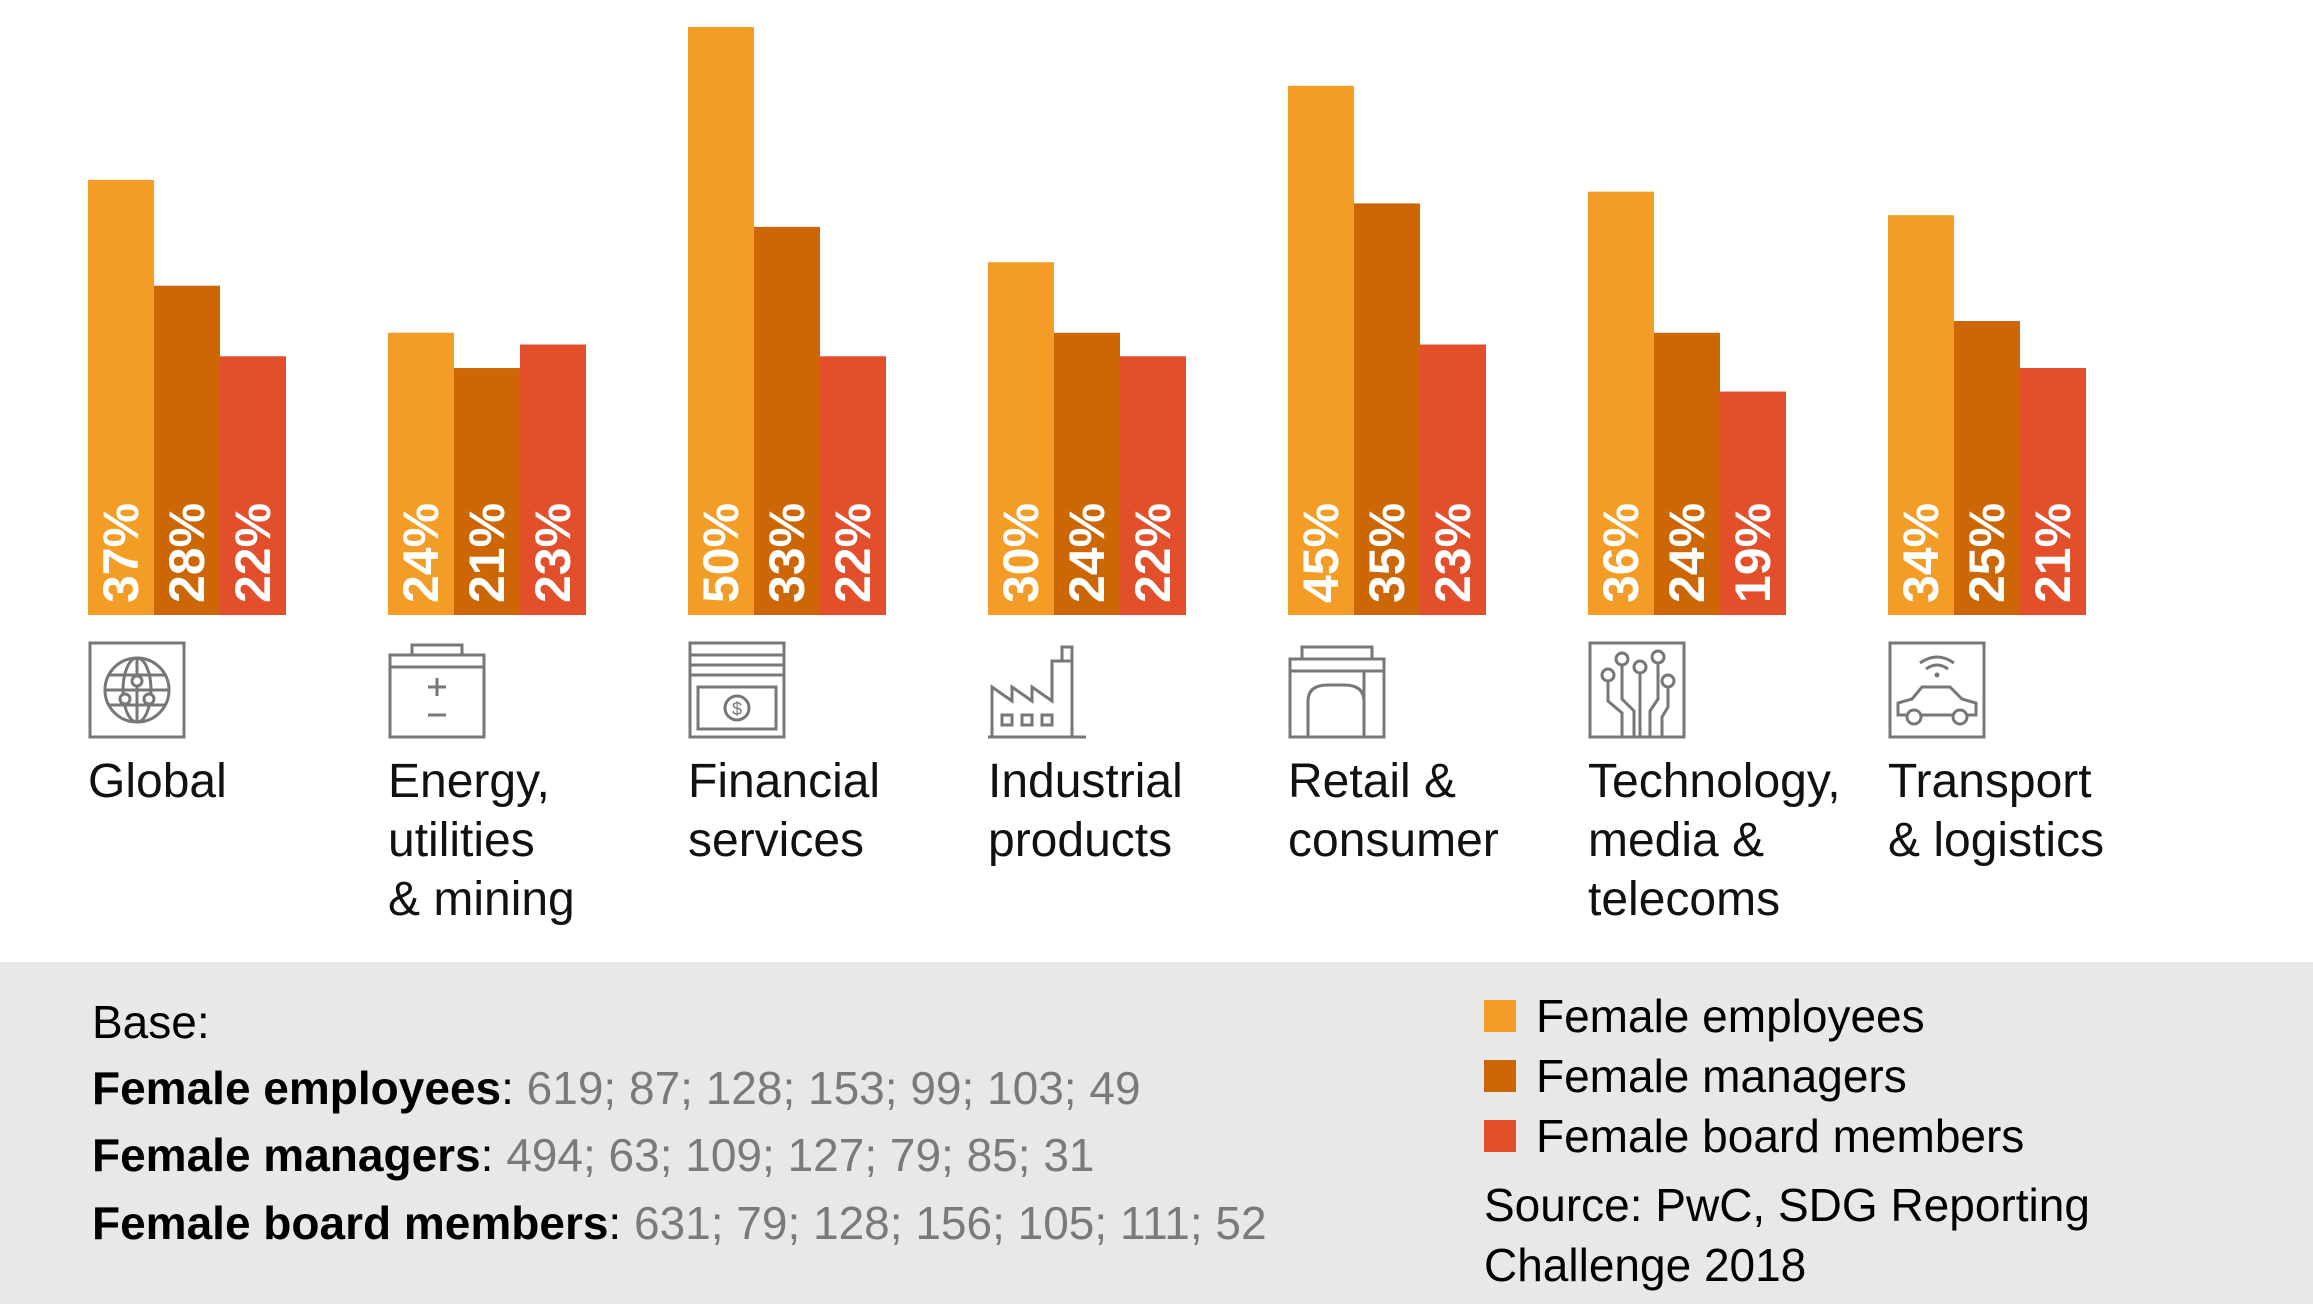 This screenshot has width=2313, height=1304. I want to click on category-label: Global, so click(157, 781).